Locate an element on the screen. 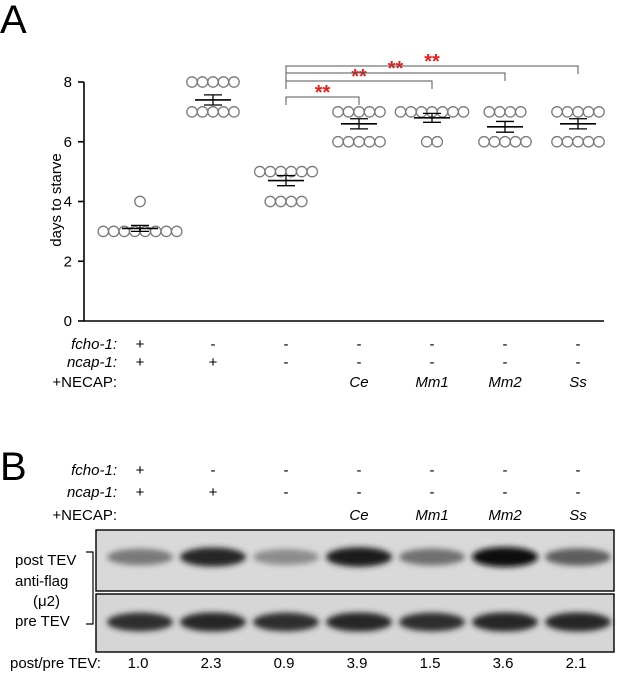 The image size is (617, 676). pre-tev-bands is located at coordinates (359, 622).